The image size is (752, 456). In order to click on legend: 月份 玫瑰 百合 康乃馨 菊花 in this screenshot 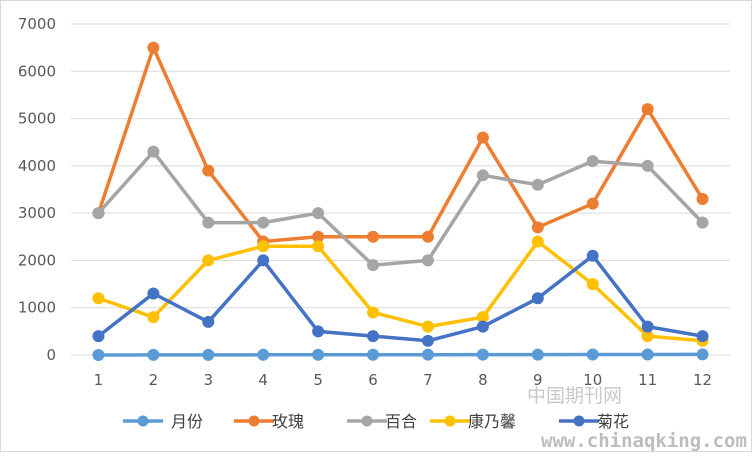, I will do `click(376, 421)`.